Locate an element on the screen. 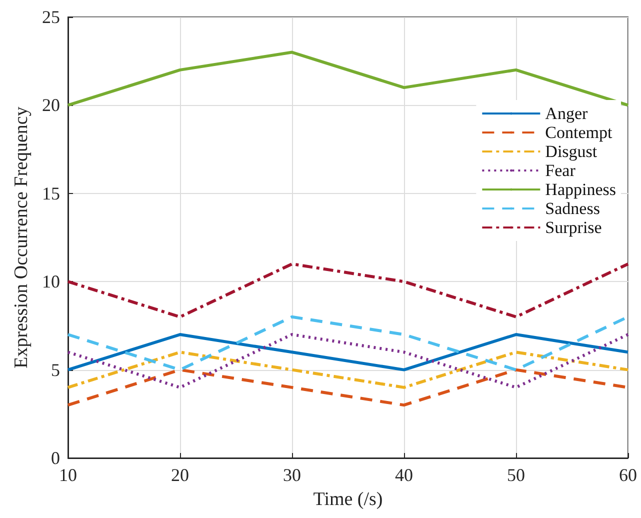  y-tick-label: 10 is located at coordinates (51, 282).